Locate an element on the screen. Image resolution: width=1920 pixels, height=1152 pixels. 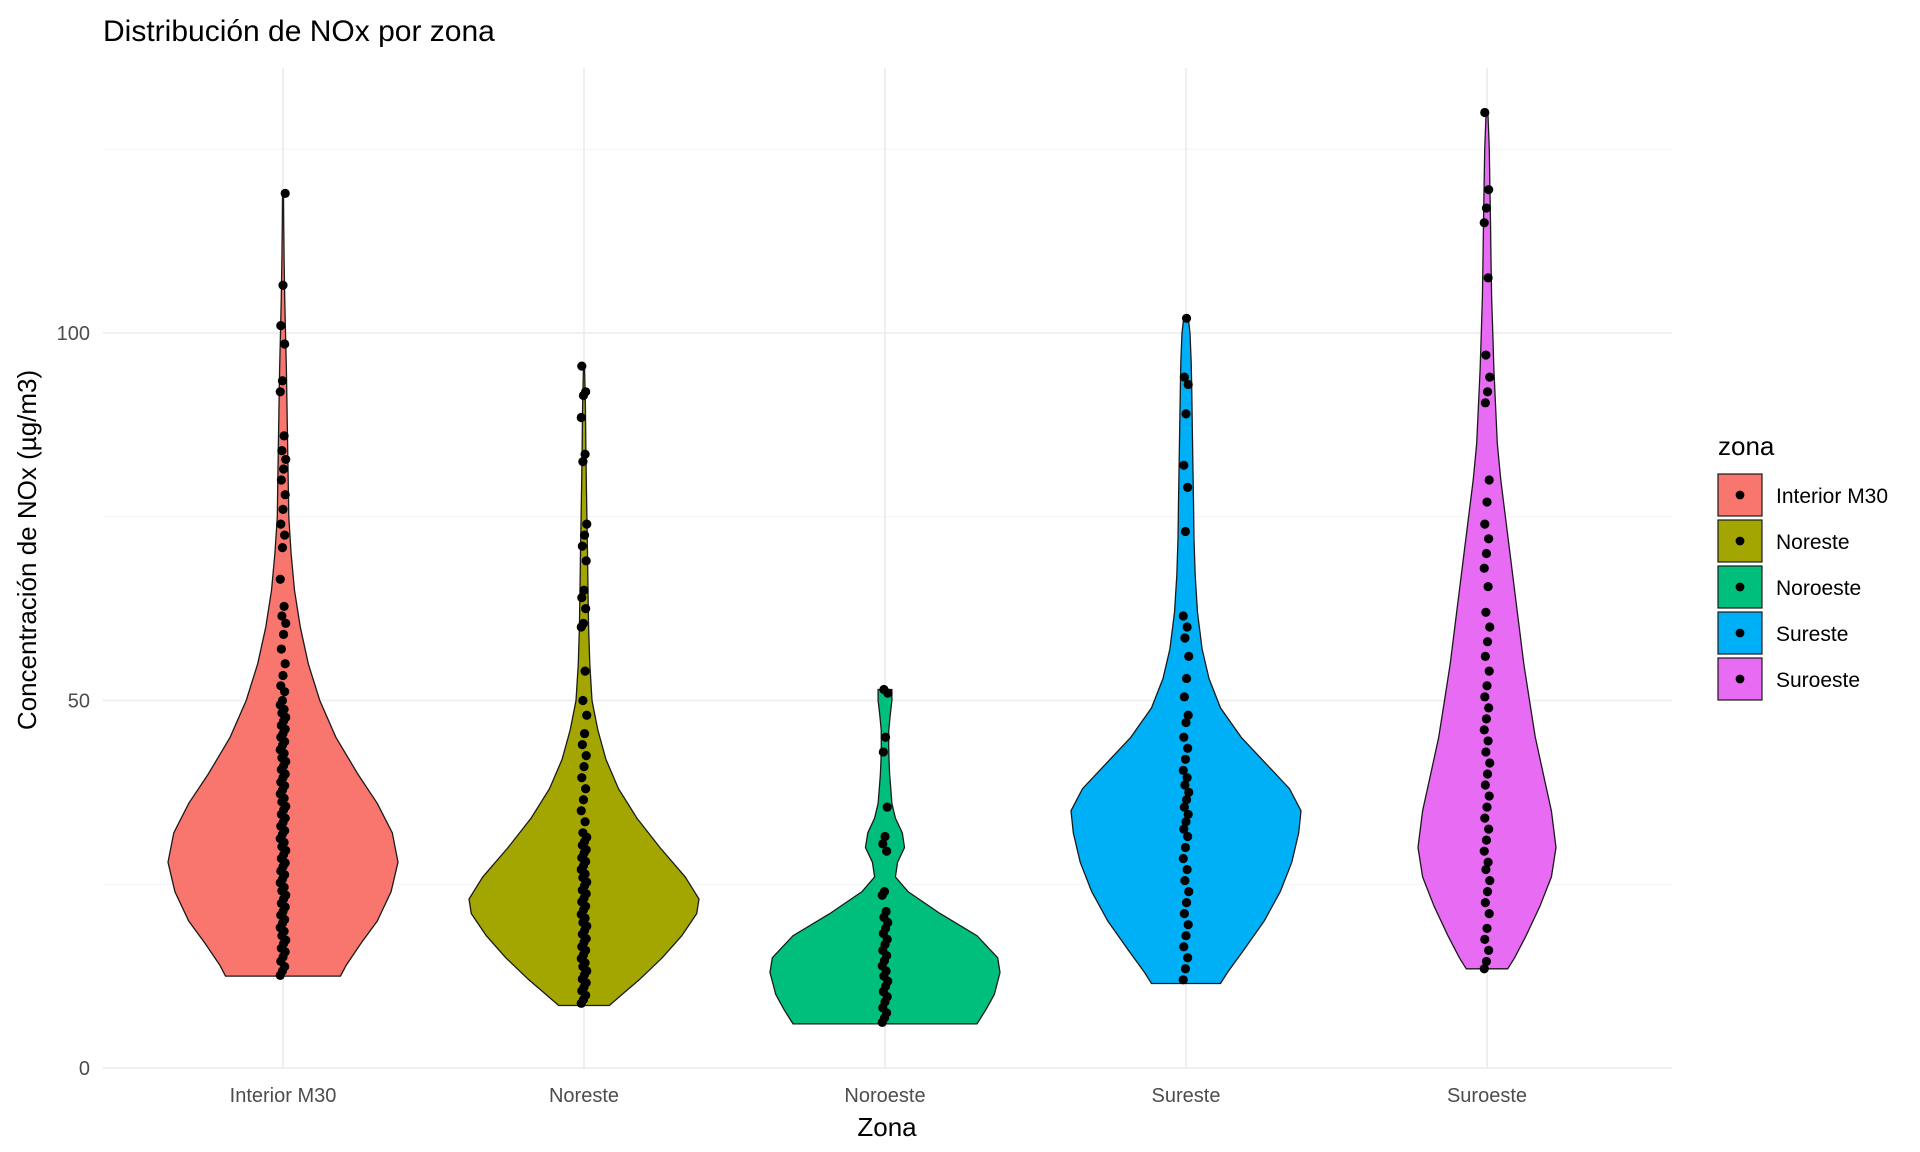
x-tick-label: Sureste is located at coordinates (1186, 1096).